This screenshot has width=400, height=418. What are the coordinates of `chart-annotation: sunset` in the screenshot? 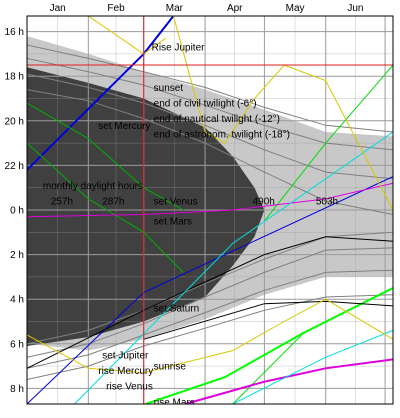 It's located at (169, 88).